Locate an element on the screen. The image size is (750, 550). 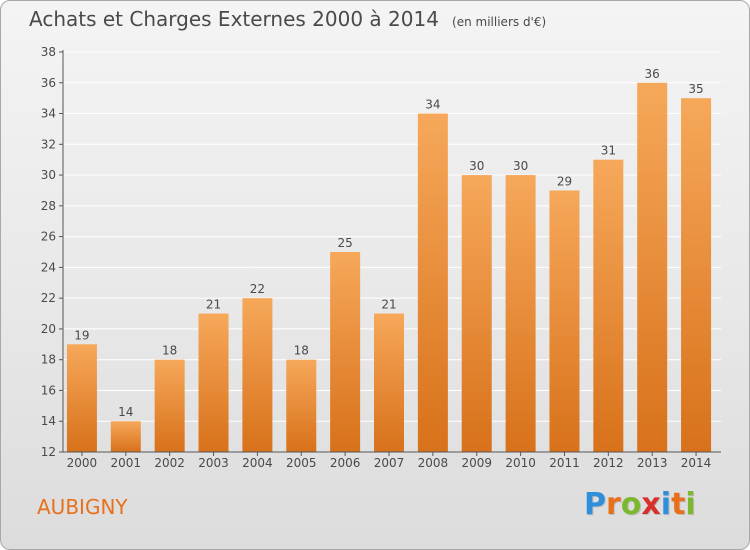
x-tick-label: 2004 is located at coordinates (257, 463).